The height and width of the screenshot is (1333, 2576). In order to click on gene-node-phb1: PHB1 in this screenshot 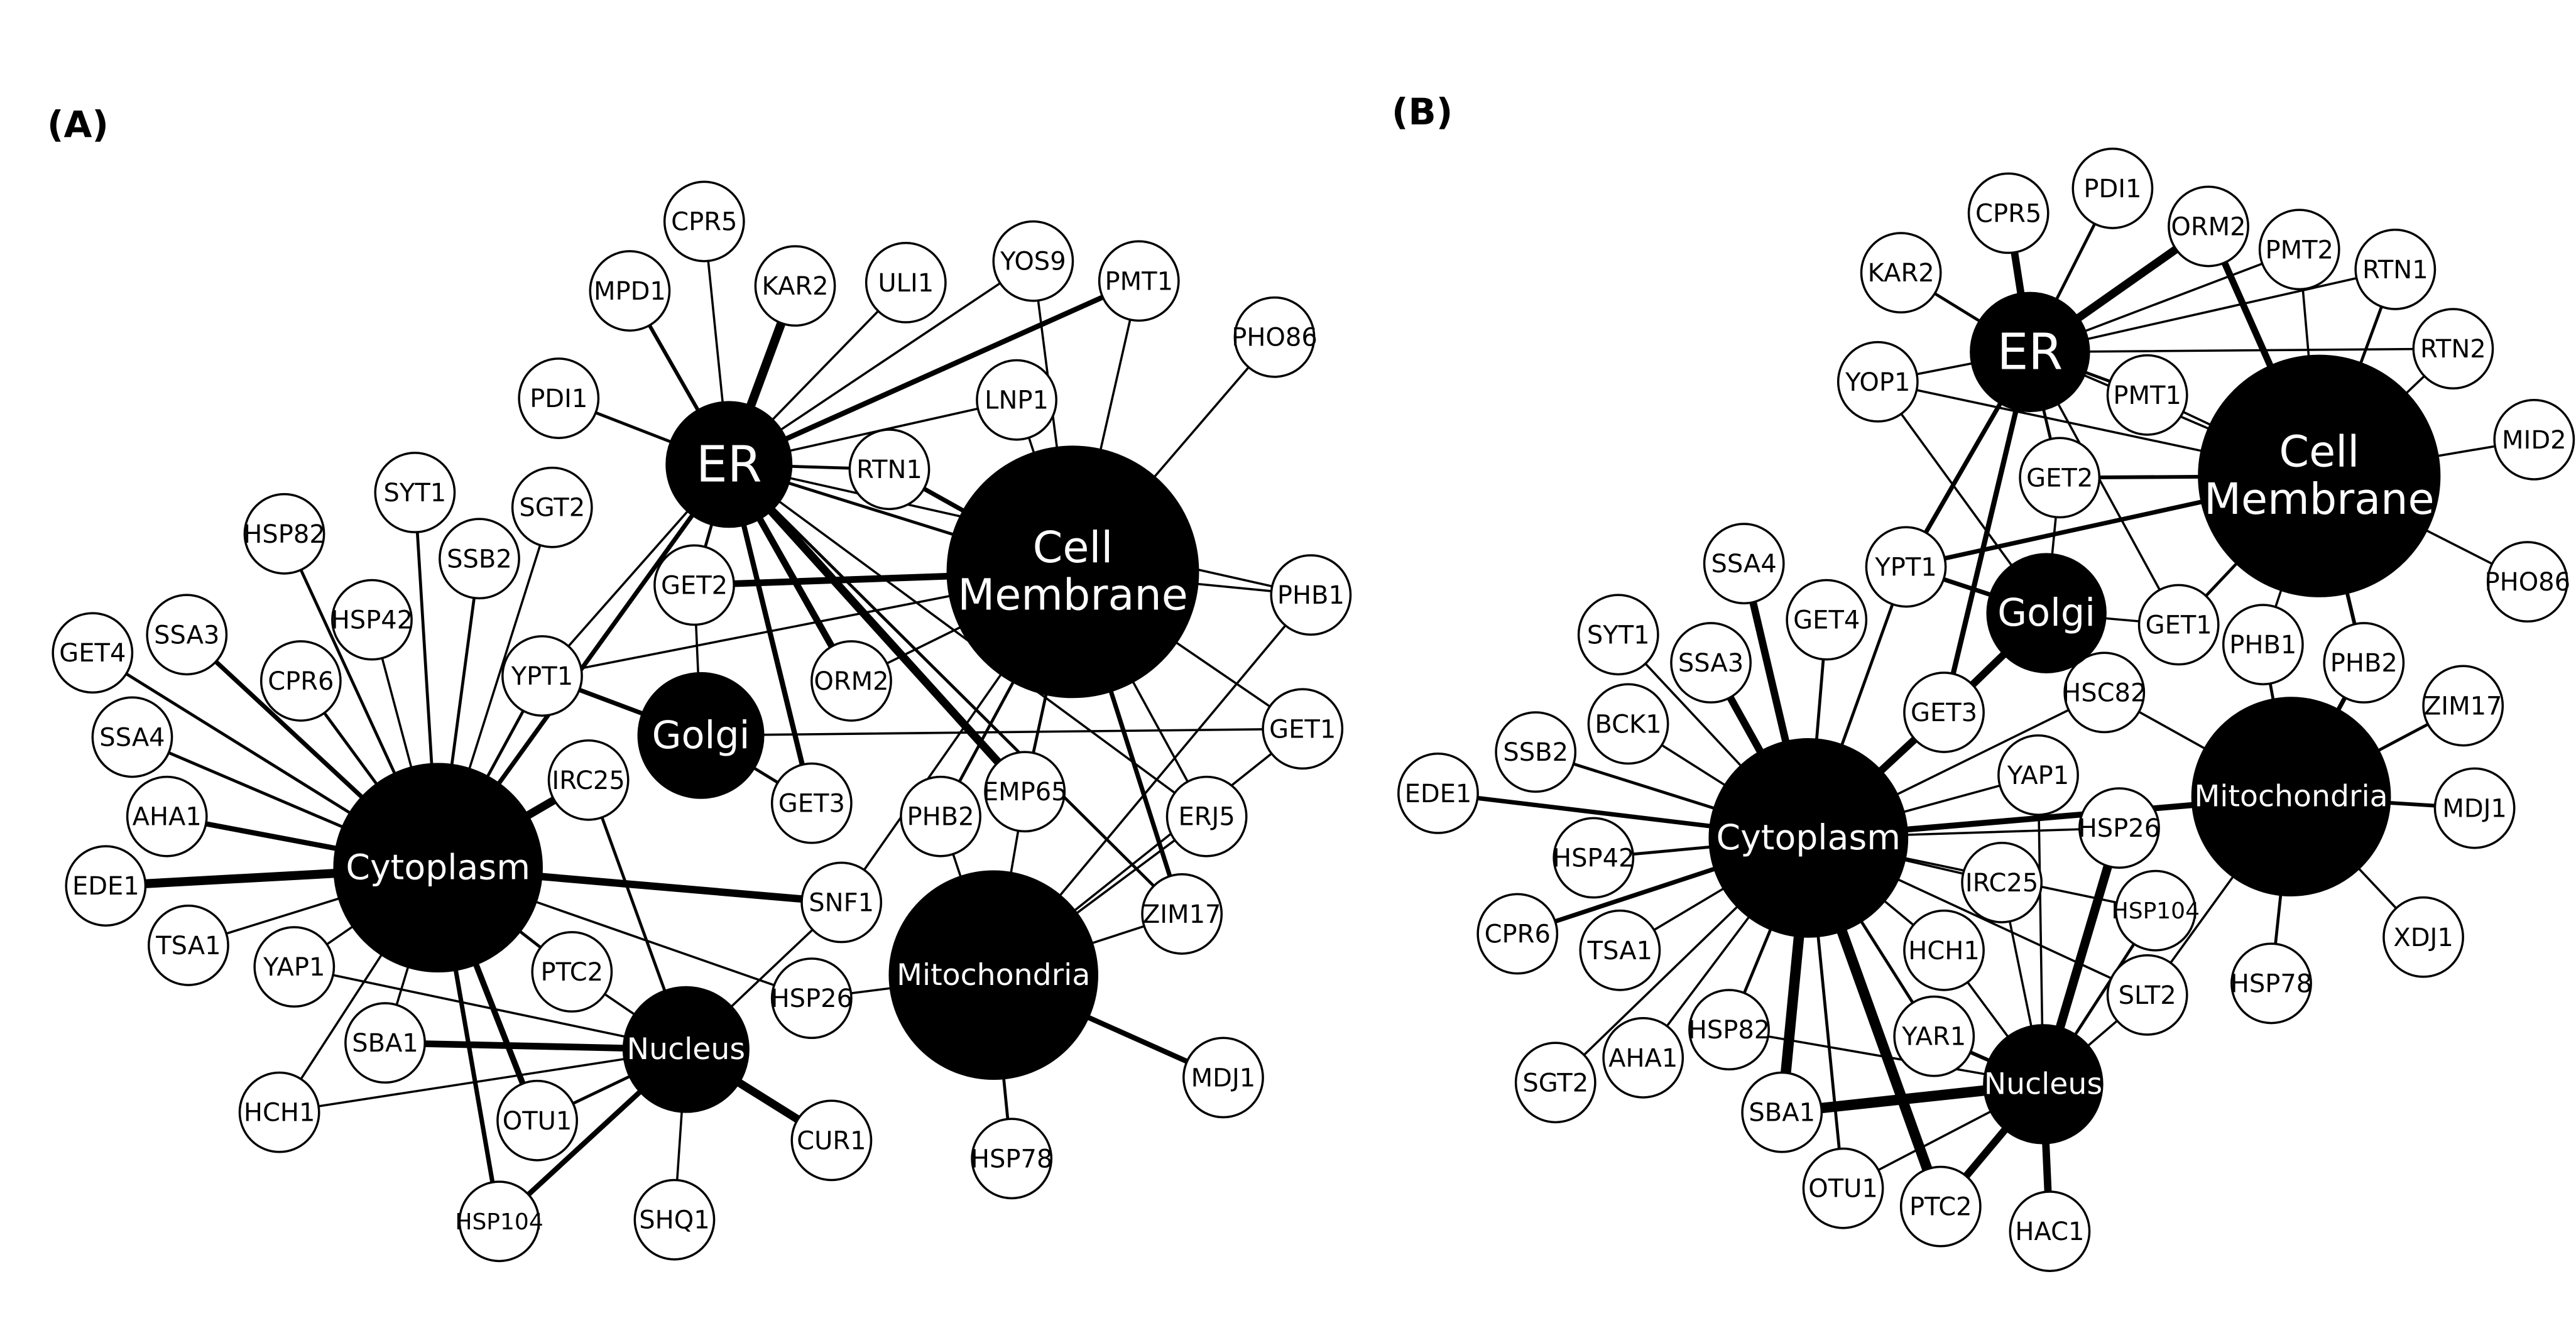, I will do `click(2263, 644)`.